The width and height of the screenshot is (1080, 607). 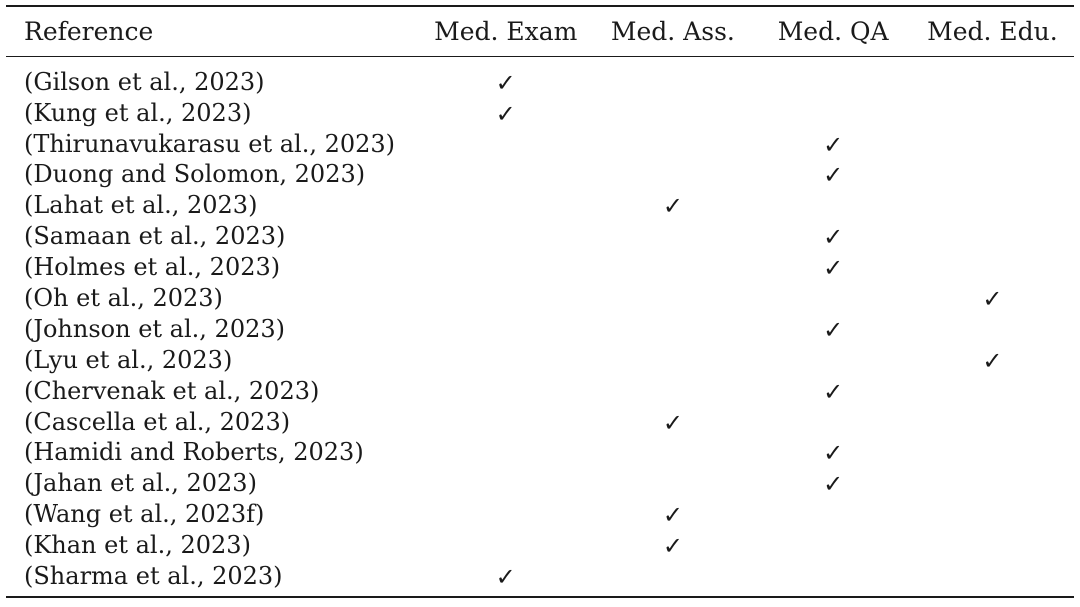 What do you see at coordinates (540, 514) in the screenshot?
I see `table-row: (Wang et al., 2023f) ✓` at bounding box center [540, 514].